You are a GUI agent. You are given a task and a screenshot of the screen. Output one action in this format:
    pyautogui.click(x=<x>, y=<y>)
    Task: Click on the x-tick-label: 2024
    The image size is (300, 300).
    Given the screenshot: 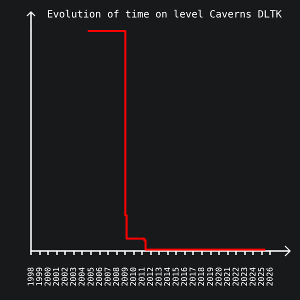 What is the action you would take?
    pyautogui.click(x=253, y=276)
    